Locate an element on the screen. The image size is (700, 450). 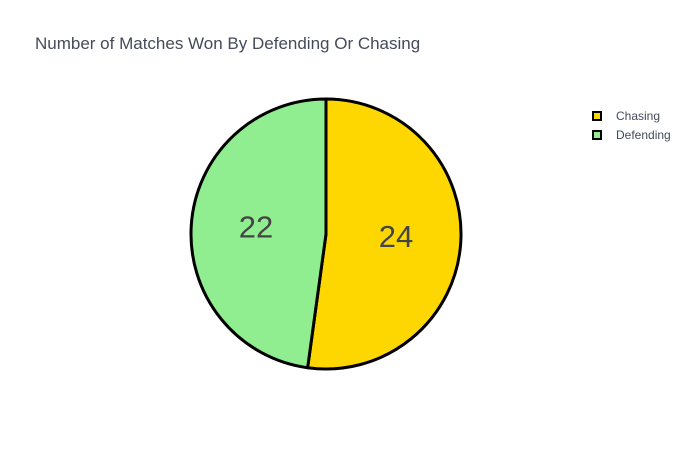
legend-swatch-defending is located at coordinates (597, 134).